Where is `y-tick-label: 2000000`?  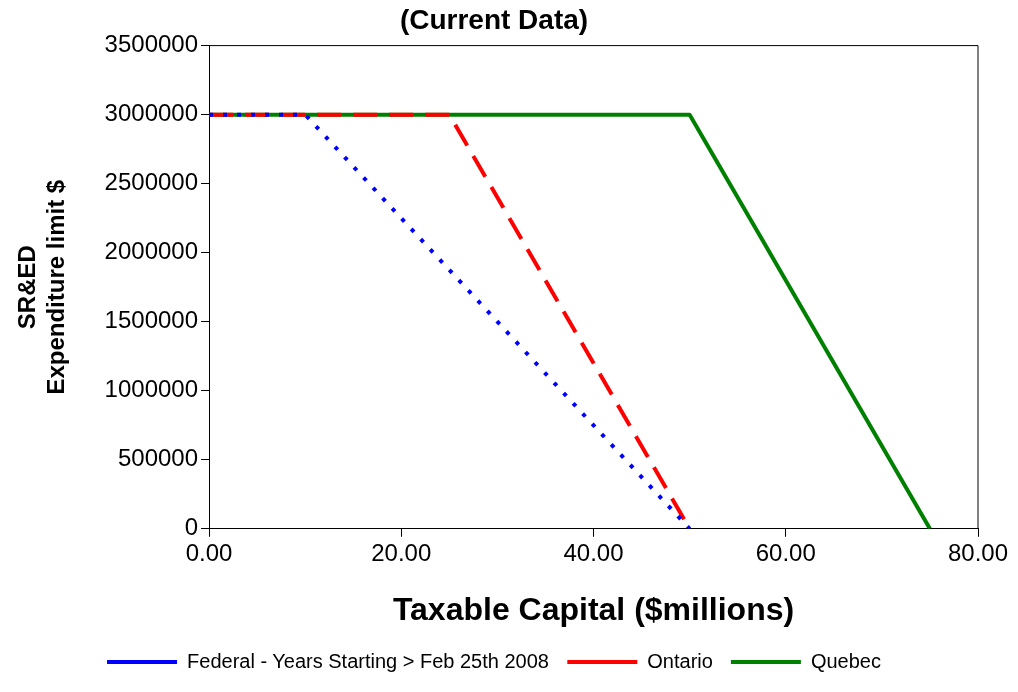 y-tick-label: 2000000 is located at coordinates (151, 251).